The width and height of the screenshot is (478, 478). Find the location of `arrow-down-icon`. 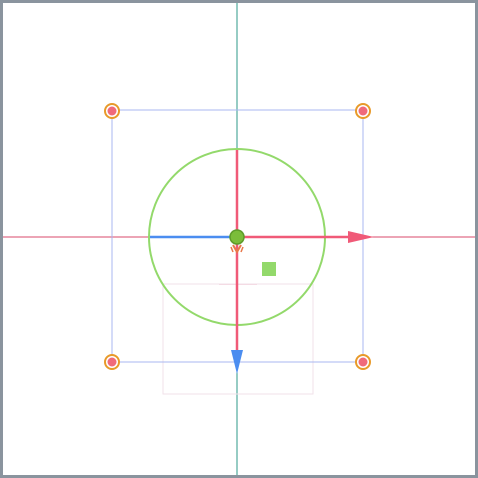

arrow-down-icon is located at coordinates (237, 362).